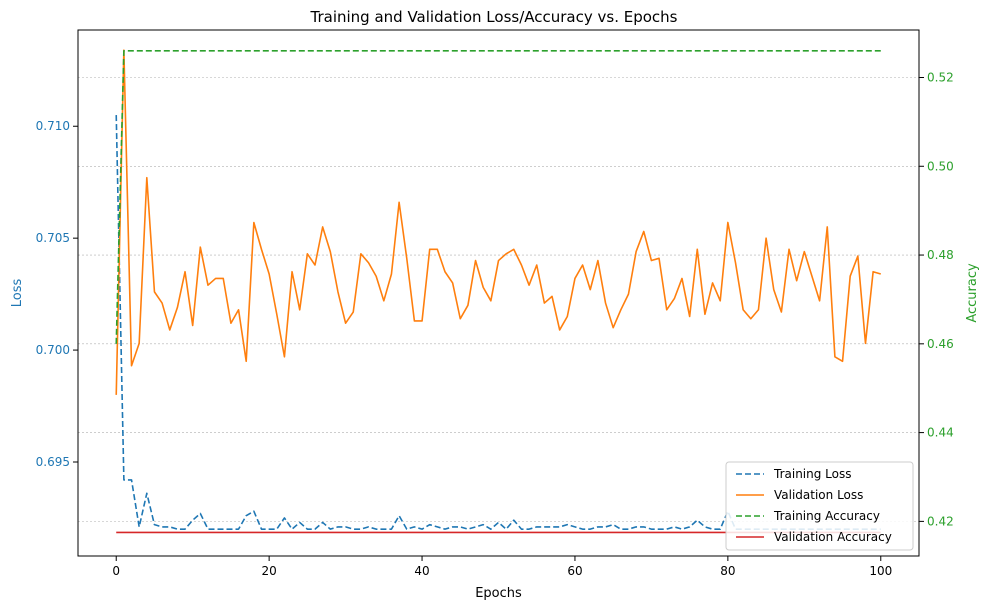 Image resolution: width=989 pixels, height=610 pixels. Describe the element at coordinates (268, 571) in the screenshot. I see `x-tick-label: 20` at that location.